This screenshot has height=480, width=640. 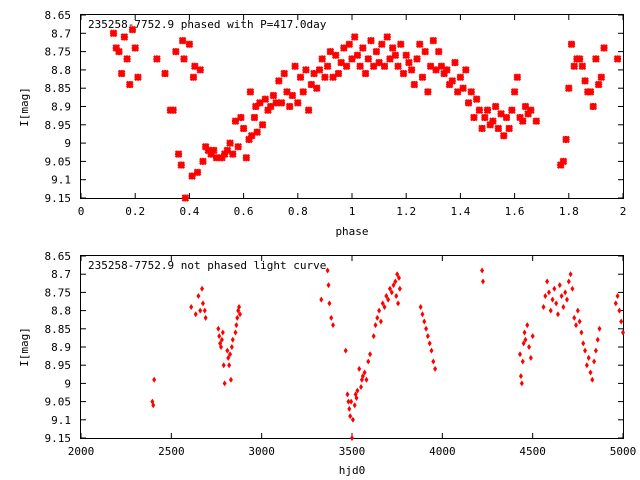 What do you see at coordinates (61, 420) in the screenshot?
I see `y-tick-label: 9.1` at bounding box center [61, 420].